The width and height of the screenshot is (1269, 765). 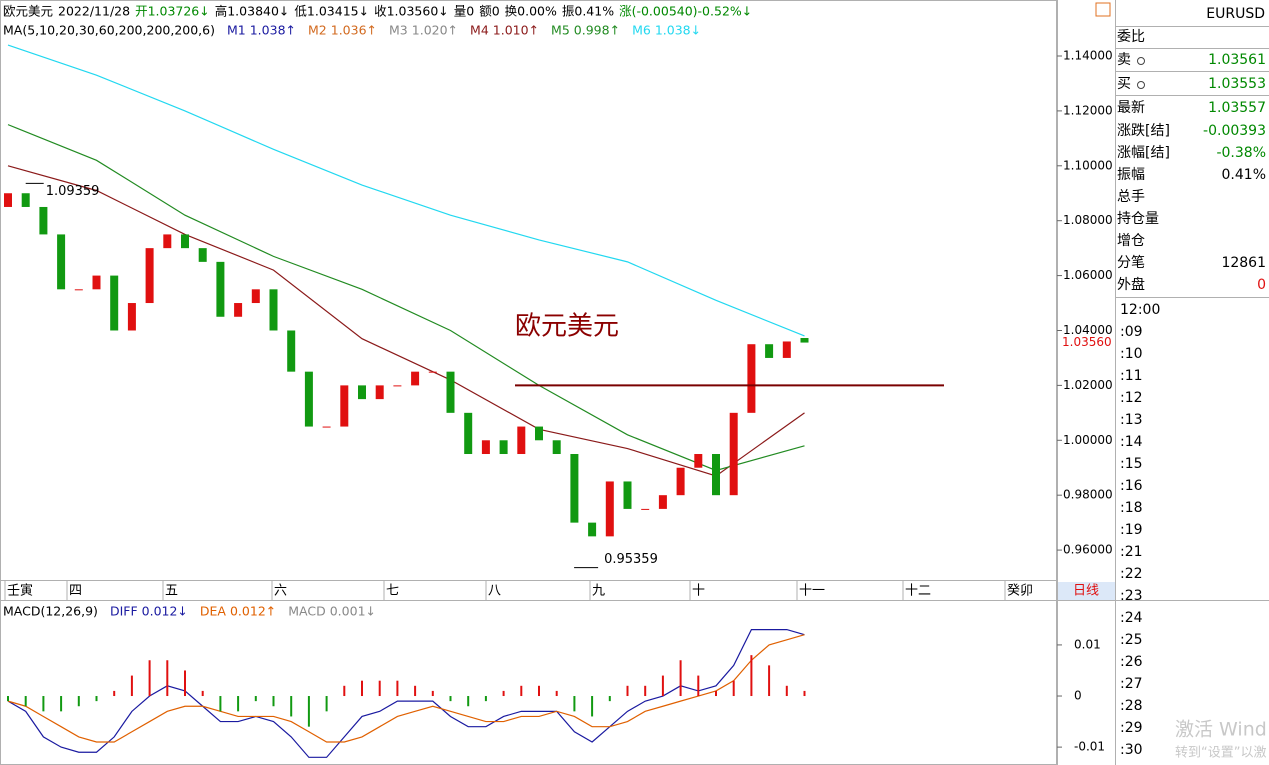 I want to click on row-value: -0.00393, so click(x=1234, y=131).